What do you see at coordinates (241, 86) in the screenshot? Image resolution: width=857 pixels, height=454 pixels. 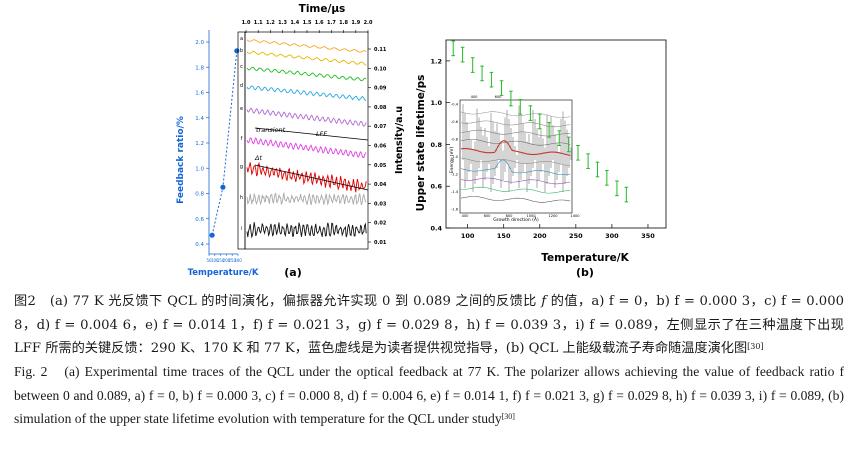 I see `trace-label-d: d` at bounding box center [241, 86].